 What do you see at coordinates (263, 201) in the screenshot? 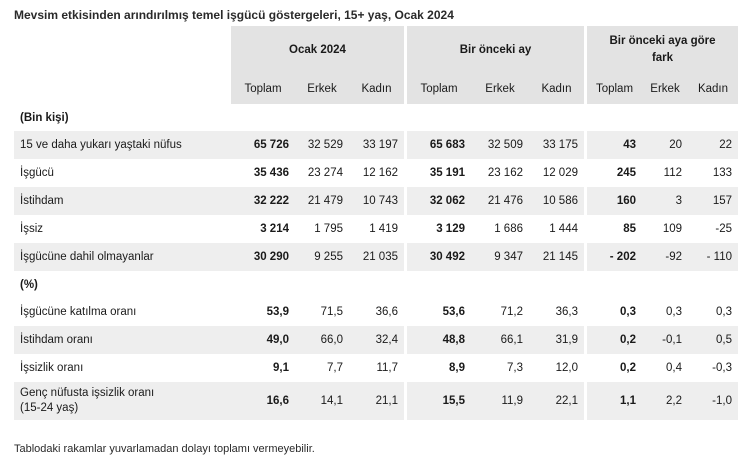
I see `table-cell: 32 222` at bounding box center [263, 201].